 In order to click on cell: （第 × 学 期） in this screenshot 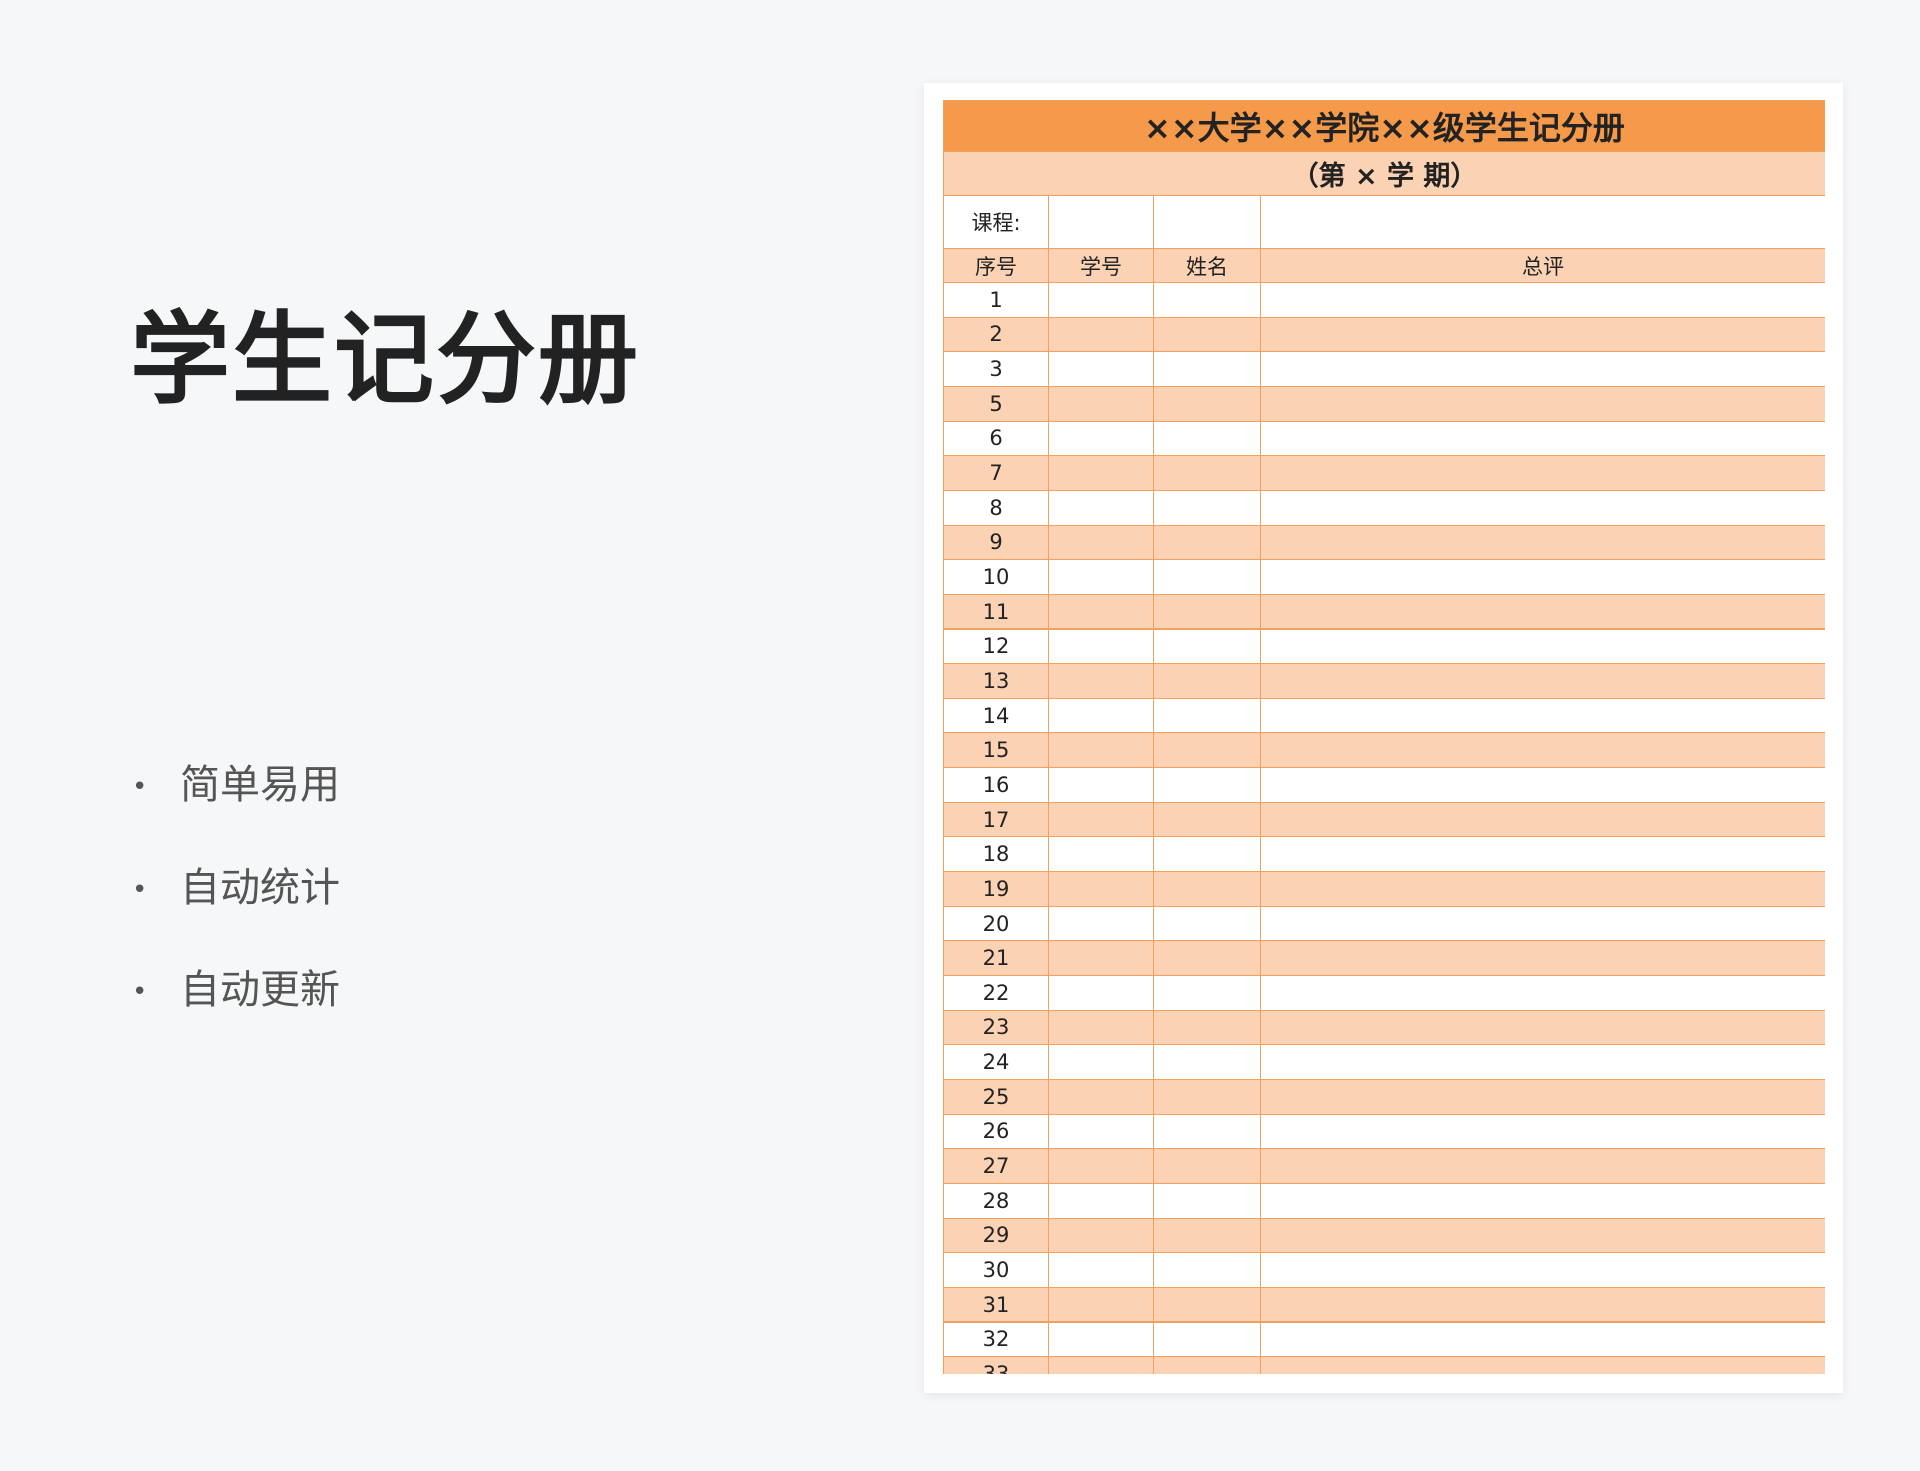, I will do `click(1384, 173)`.